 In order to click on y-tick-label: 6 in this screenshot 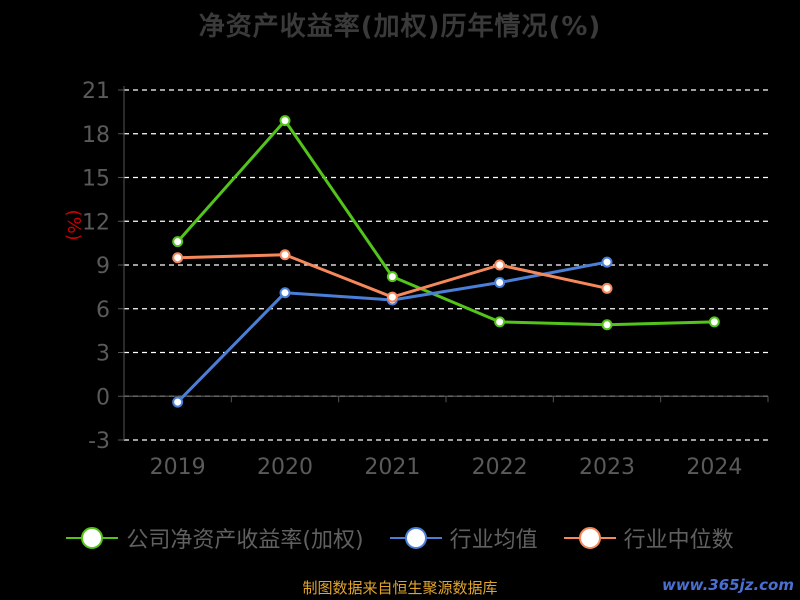, I will do `click(103, 310)`.